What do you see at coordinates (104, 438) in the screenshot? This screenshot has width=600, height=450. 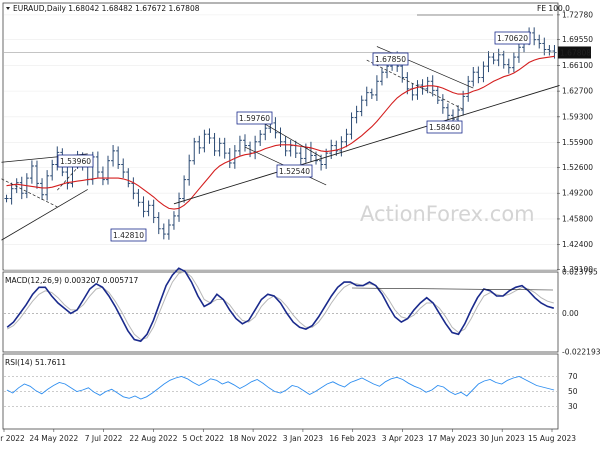 I see `x-tick-label: 7 Jul 2022` at bounding box center [104, 438].